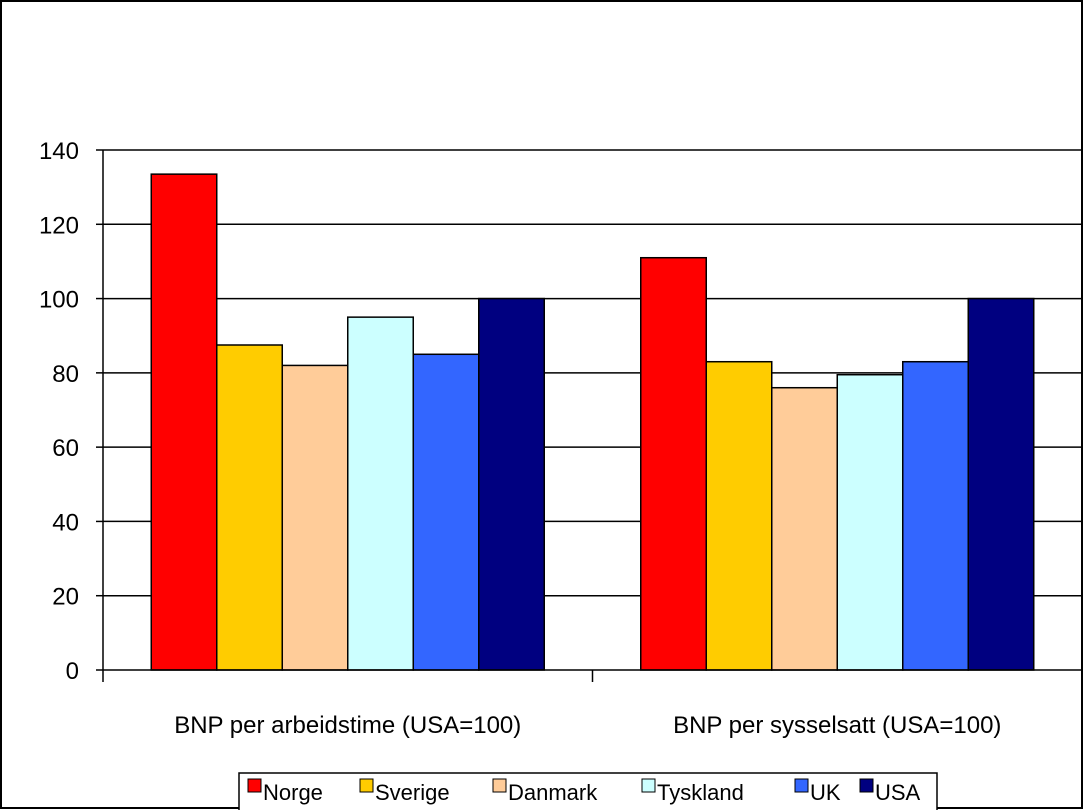 The width and height of the screenshot is (1084, 810). Describe the element at coordinates (866, 785) in the screenshot. I see `legend-swatch-usa` at that location.